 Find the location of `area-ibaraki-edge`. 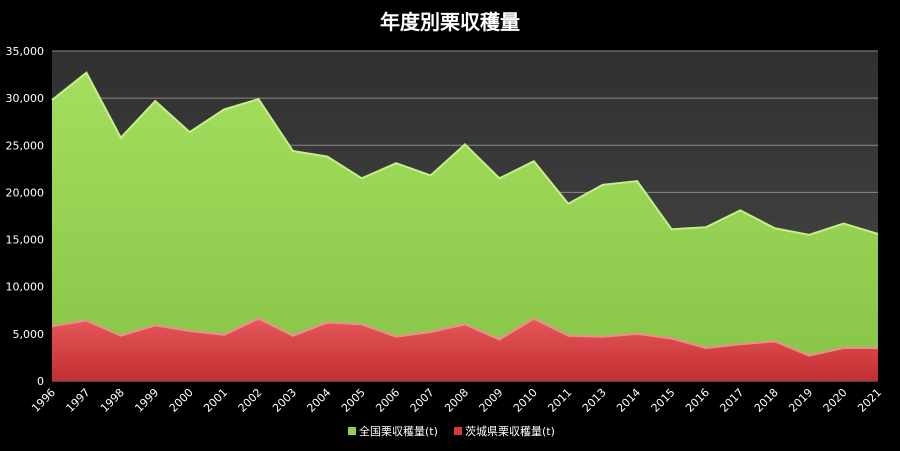

area-ibaraki-edge is located at coordinates (464, 337).